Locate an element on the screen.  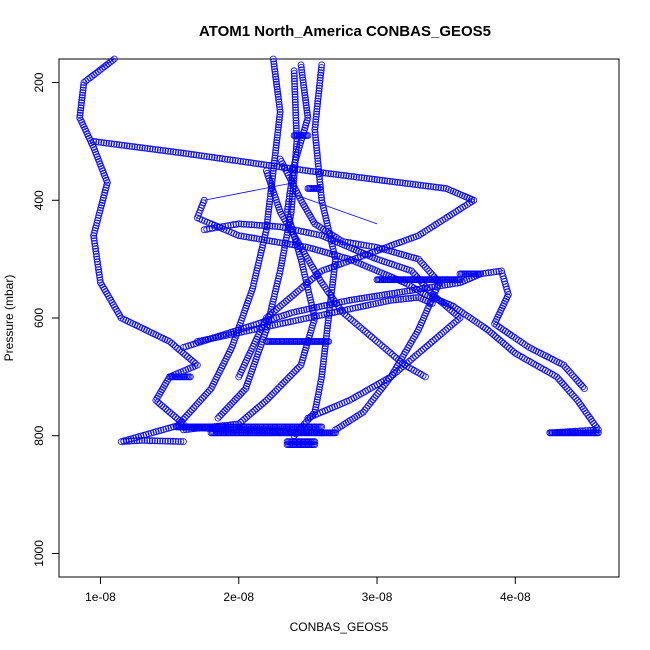
y-tick-label: 200 is located at coordinates (39, 82).